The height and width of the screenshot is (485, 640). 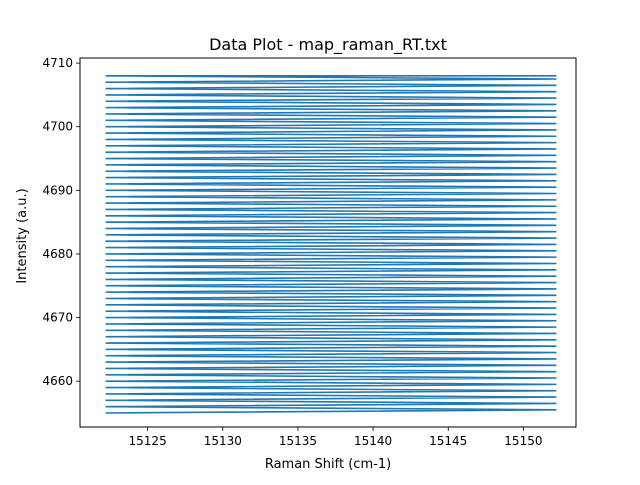 What do you see at coordinates (57, 318) in the screenshot?
I see `y-tick-label: 4670` at bounding box center [57, 318].